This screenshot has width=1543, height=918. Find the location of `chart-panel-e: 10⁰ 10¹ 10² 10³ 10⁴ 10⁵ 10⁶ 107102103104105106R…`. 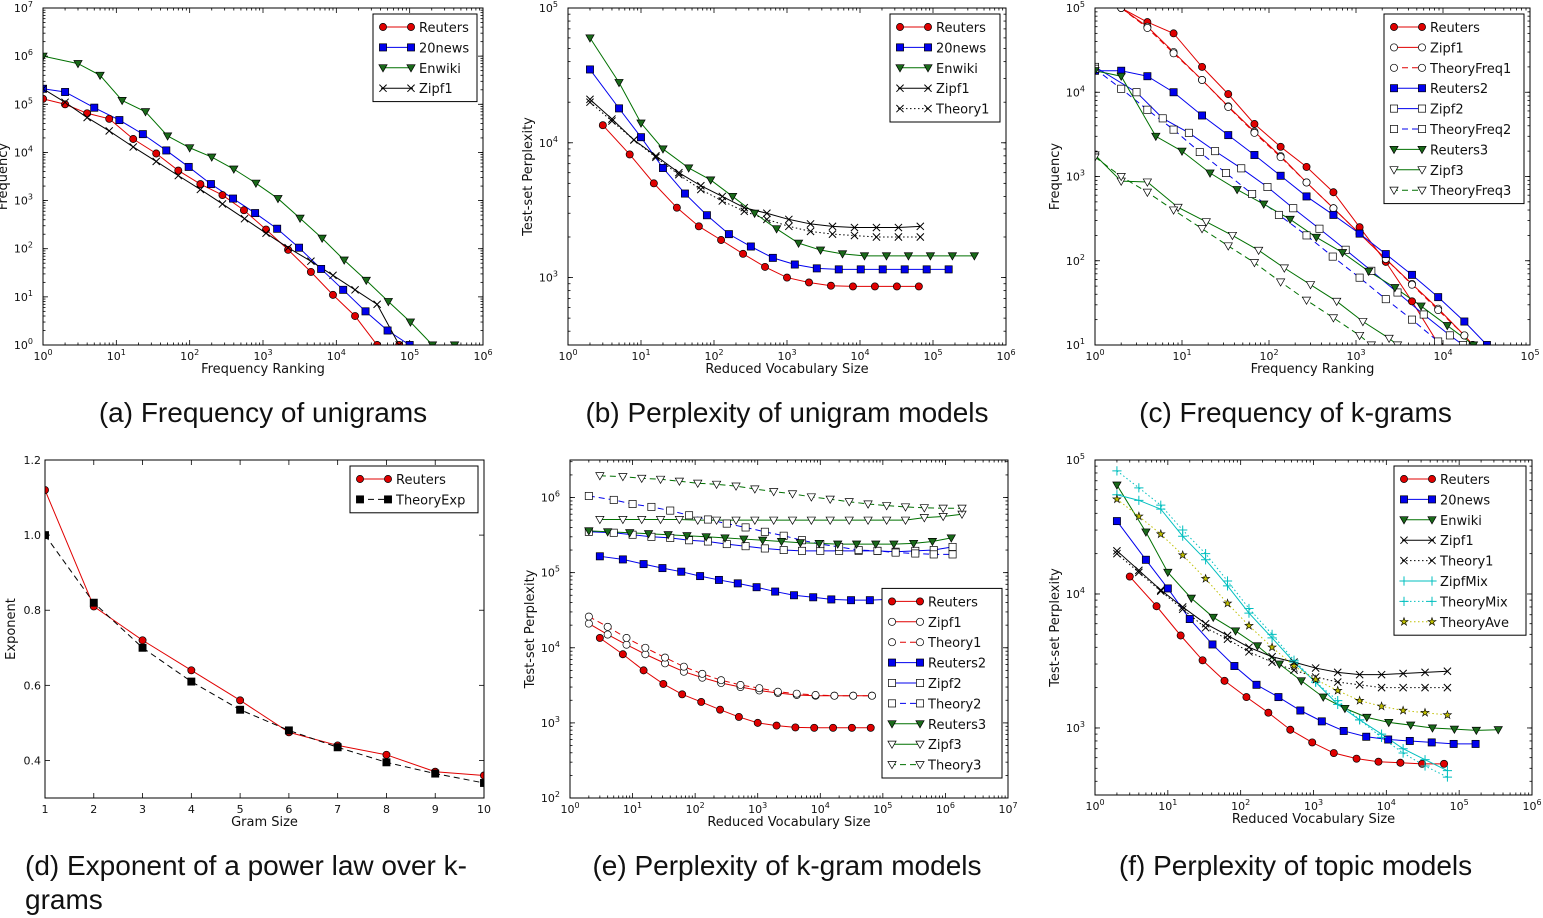

chart-panel-e: 10⁰ 10¹ 10² 10³ 10⁴ 10⁵ 10⁶ 107102103104105106R… is located at coordinates (770, 644).